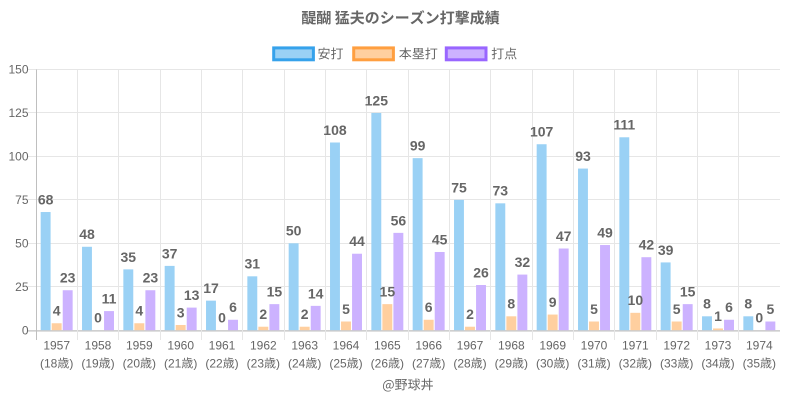 The height and width of the screenshot is (400, 800). What do you see at coordinates (297, 363) in the screenshot?
I see `svg-text: (24` at bounding box center [297, 363].